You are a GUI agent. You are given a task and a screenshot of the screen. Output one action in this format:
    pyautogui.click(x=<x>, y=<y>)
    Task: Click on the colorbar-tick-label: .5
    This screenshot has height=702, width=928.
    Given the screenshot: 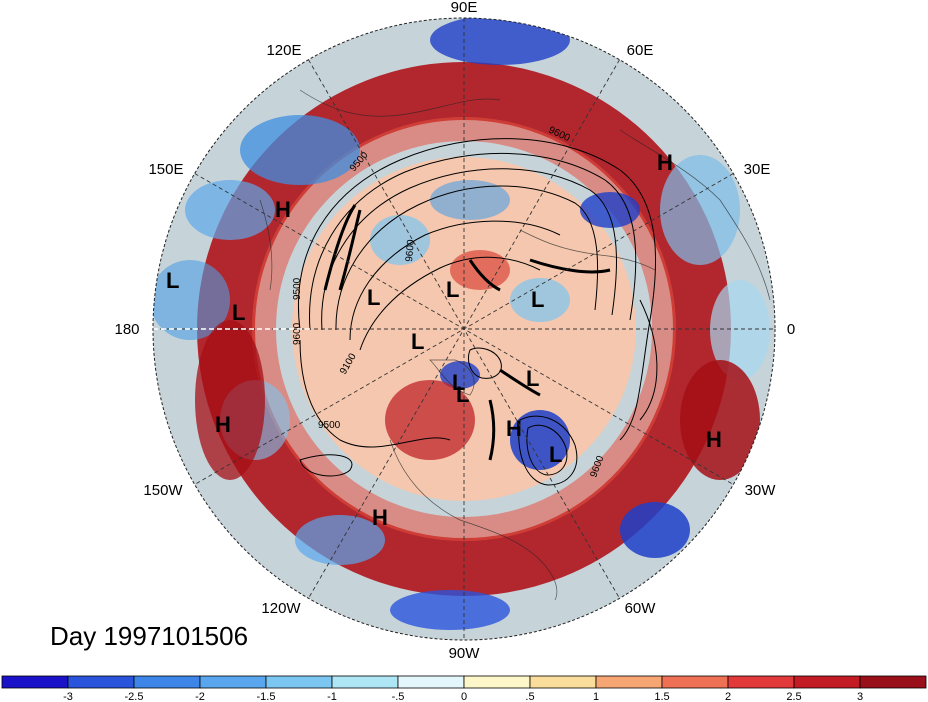 What is the action you would take?
    pyautogui.click(x=529, y=696)
    